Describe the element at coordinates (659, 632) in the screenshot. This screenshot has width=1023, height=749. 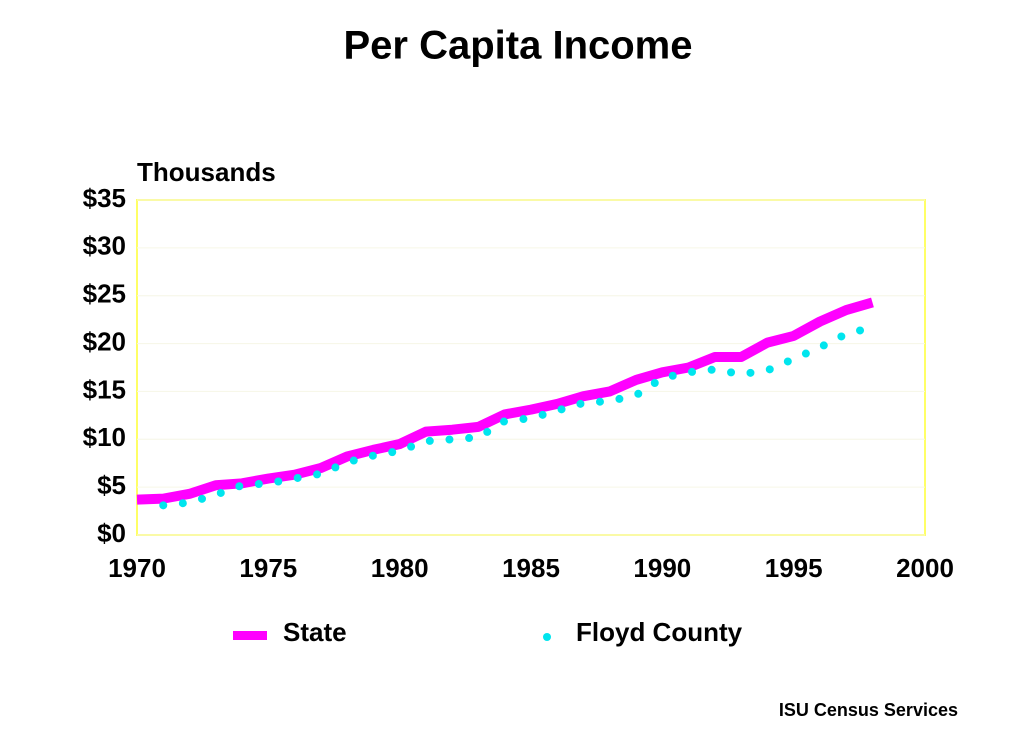
I see `legend-label: Floyd County` at that location.